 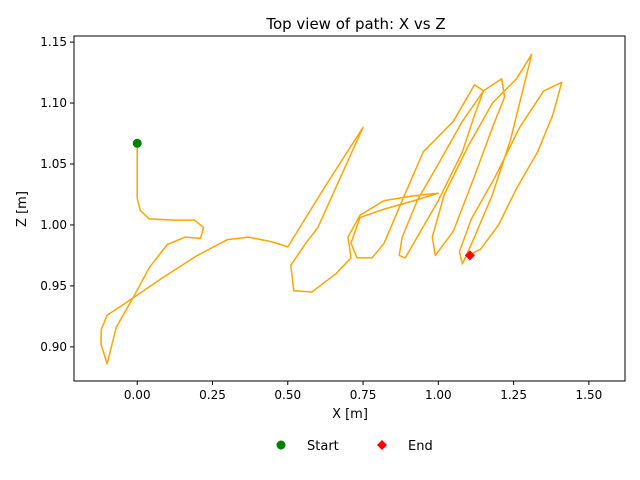 I want to click on legend-end-label: End, so click(x=420, y=446).